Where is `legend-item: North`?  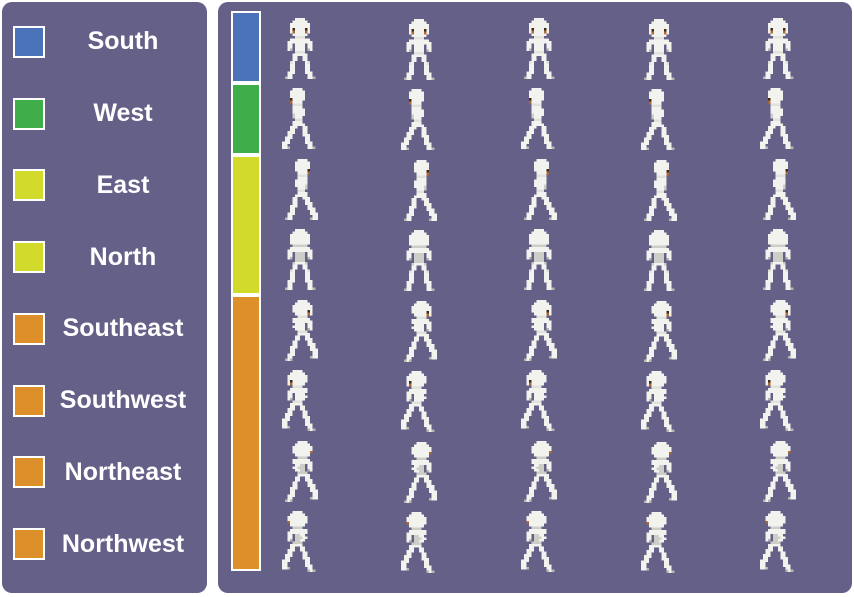
legend-item: North is located at coordinates (104, 257).